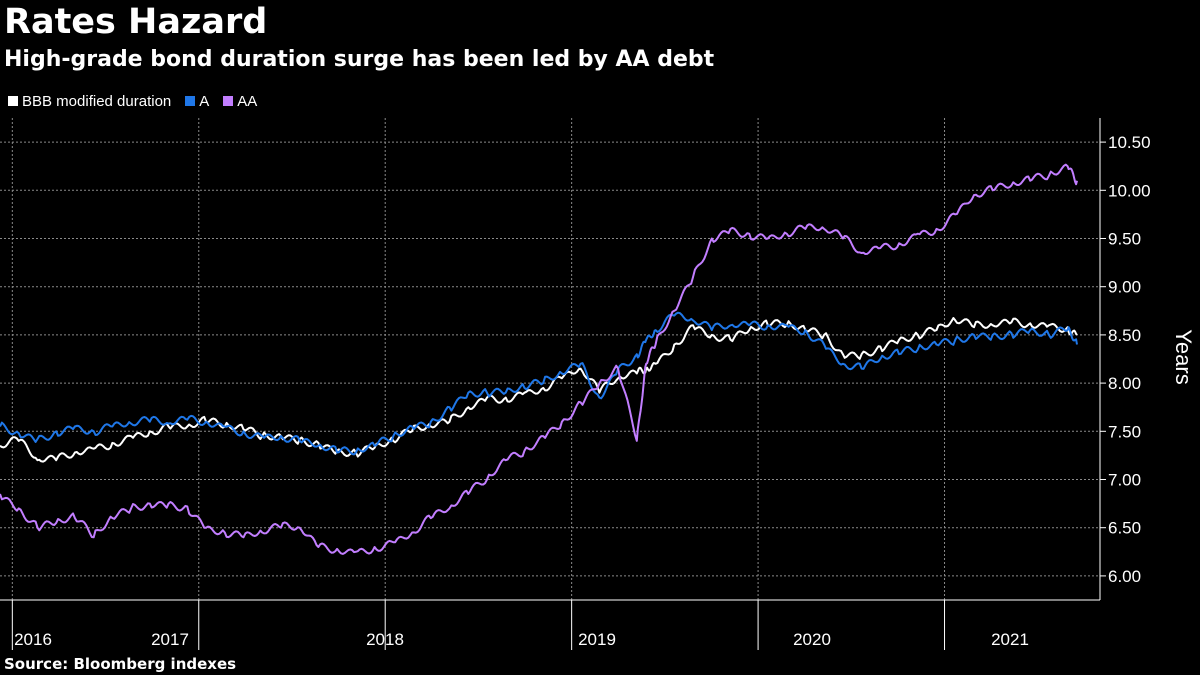  I want to click on y-tick-label: 6.00, so click(1124, 576).